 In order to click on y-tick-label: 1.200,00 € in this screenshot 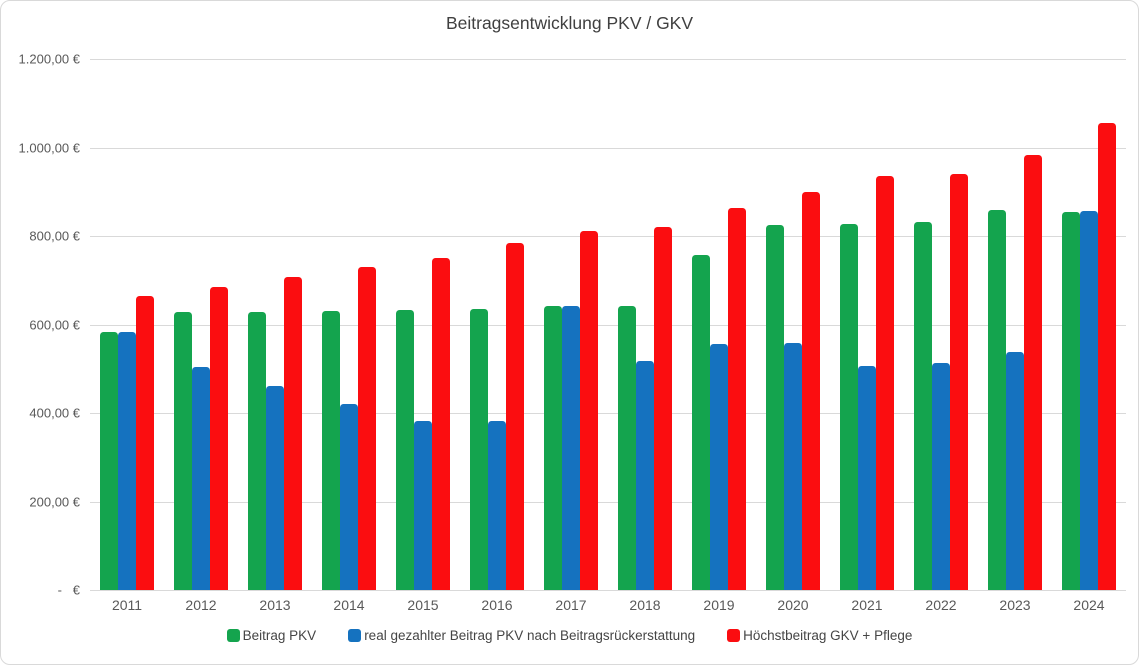, I will do `click(49, 59)`.